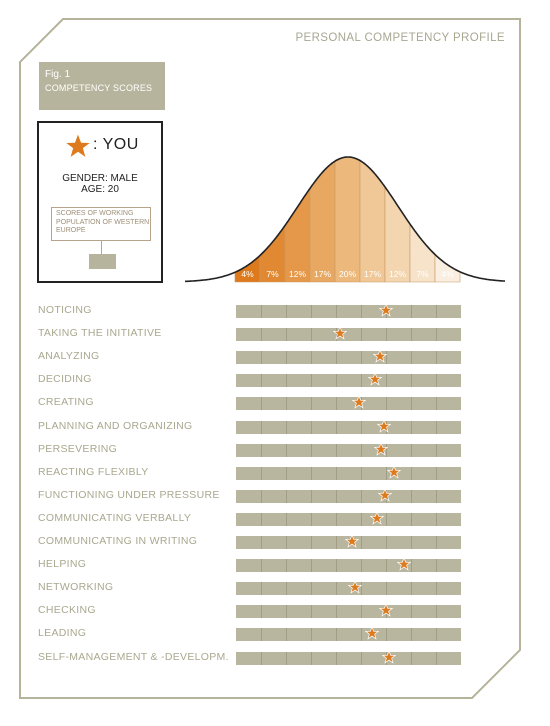 The image size is (550, 726). I want to click on figure-title: COMPETENCY SCORES, so click(99, 88).